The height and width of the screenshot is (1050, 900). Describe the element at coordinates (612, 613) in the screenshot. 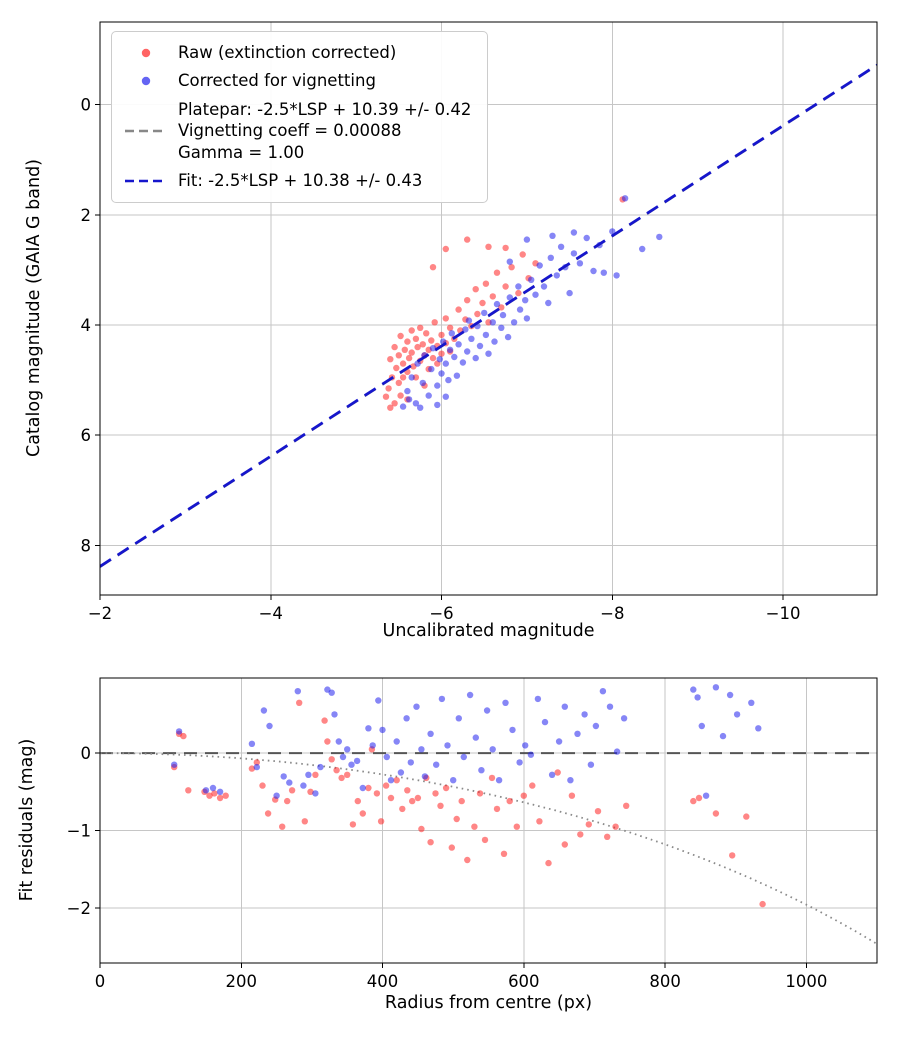

I see `x-tick-label: −8` at that location.